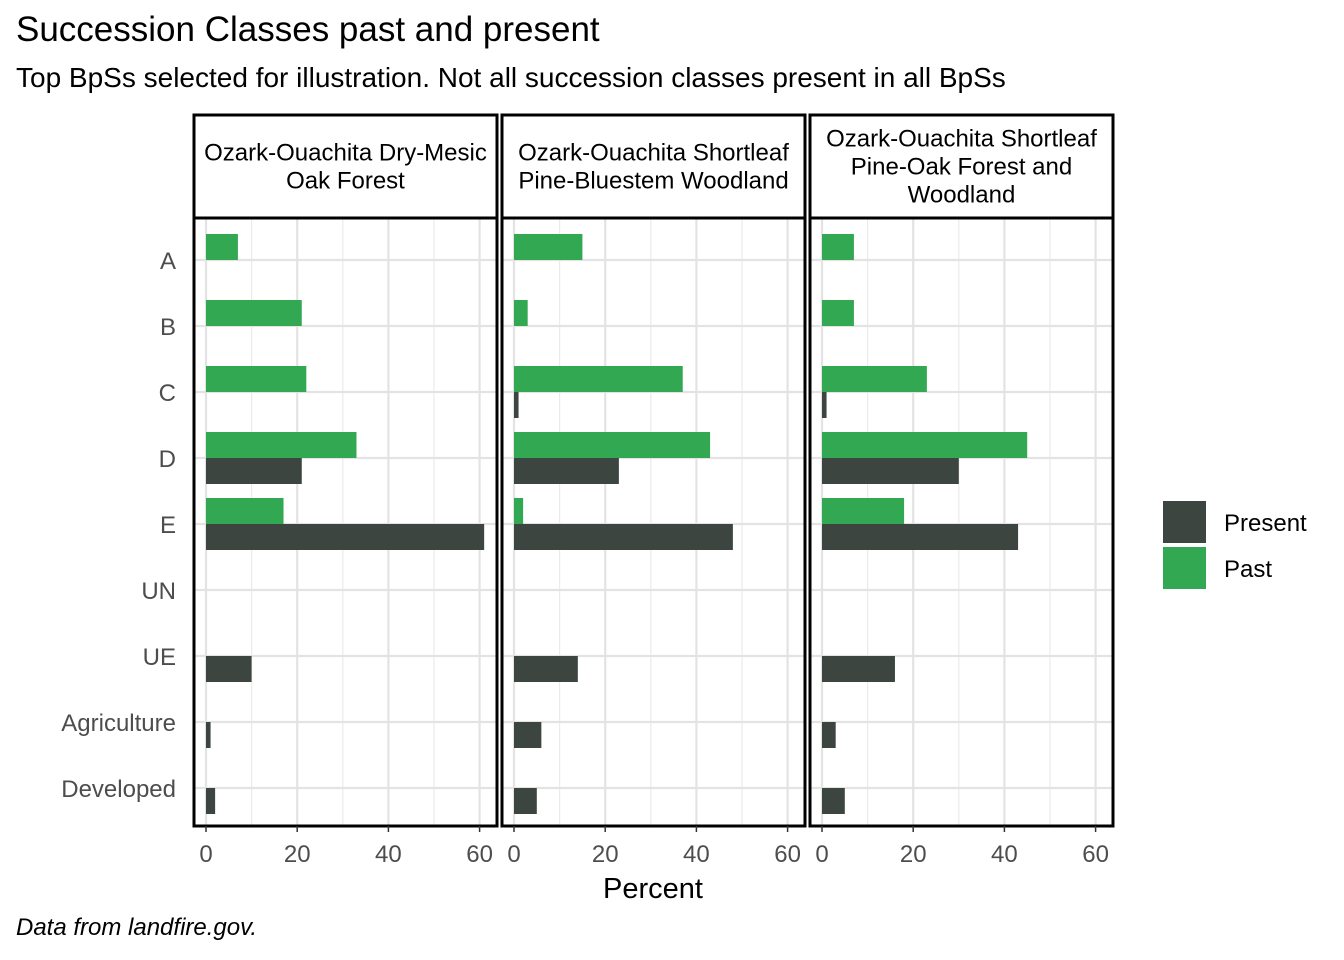 The height and width of the screenshot is (960, 1344). Describe the element at coordinates (1248, 569) in the screenshot. I see `legend-label: Past` at that location.